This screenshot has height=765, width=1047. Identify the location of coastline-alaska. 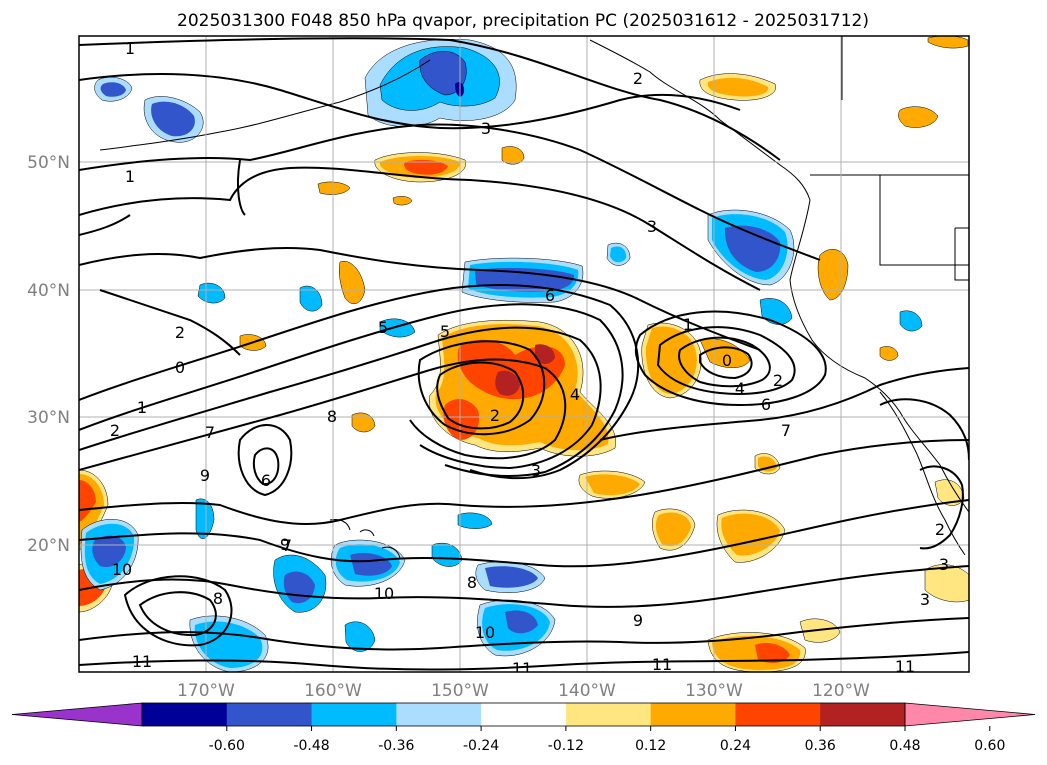
(700, 120).